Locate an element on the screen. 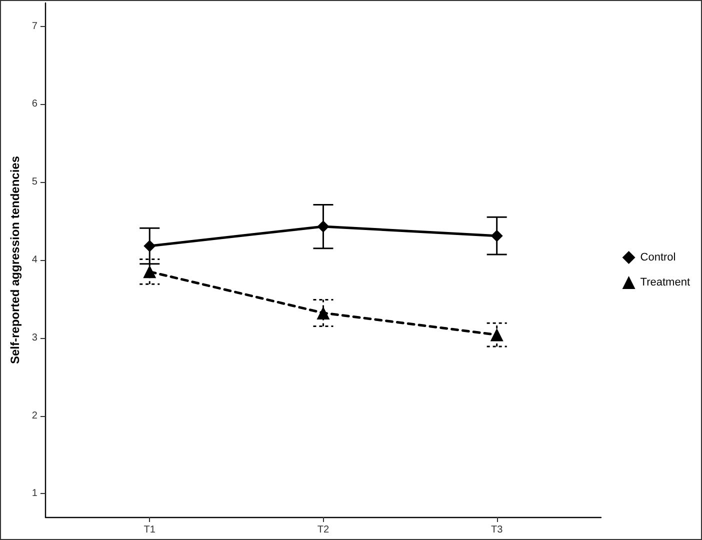  legend-label: Treatment is located at coordinates (665, 282).